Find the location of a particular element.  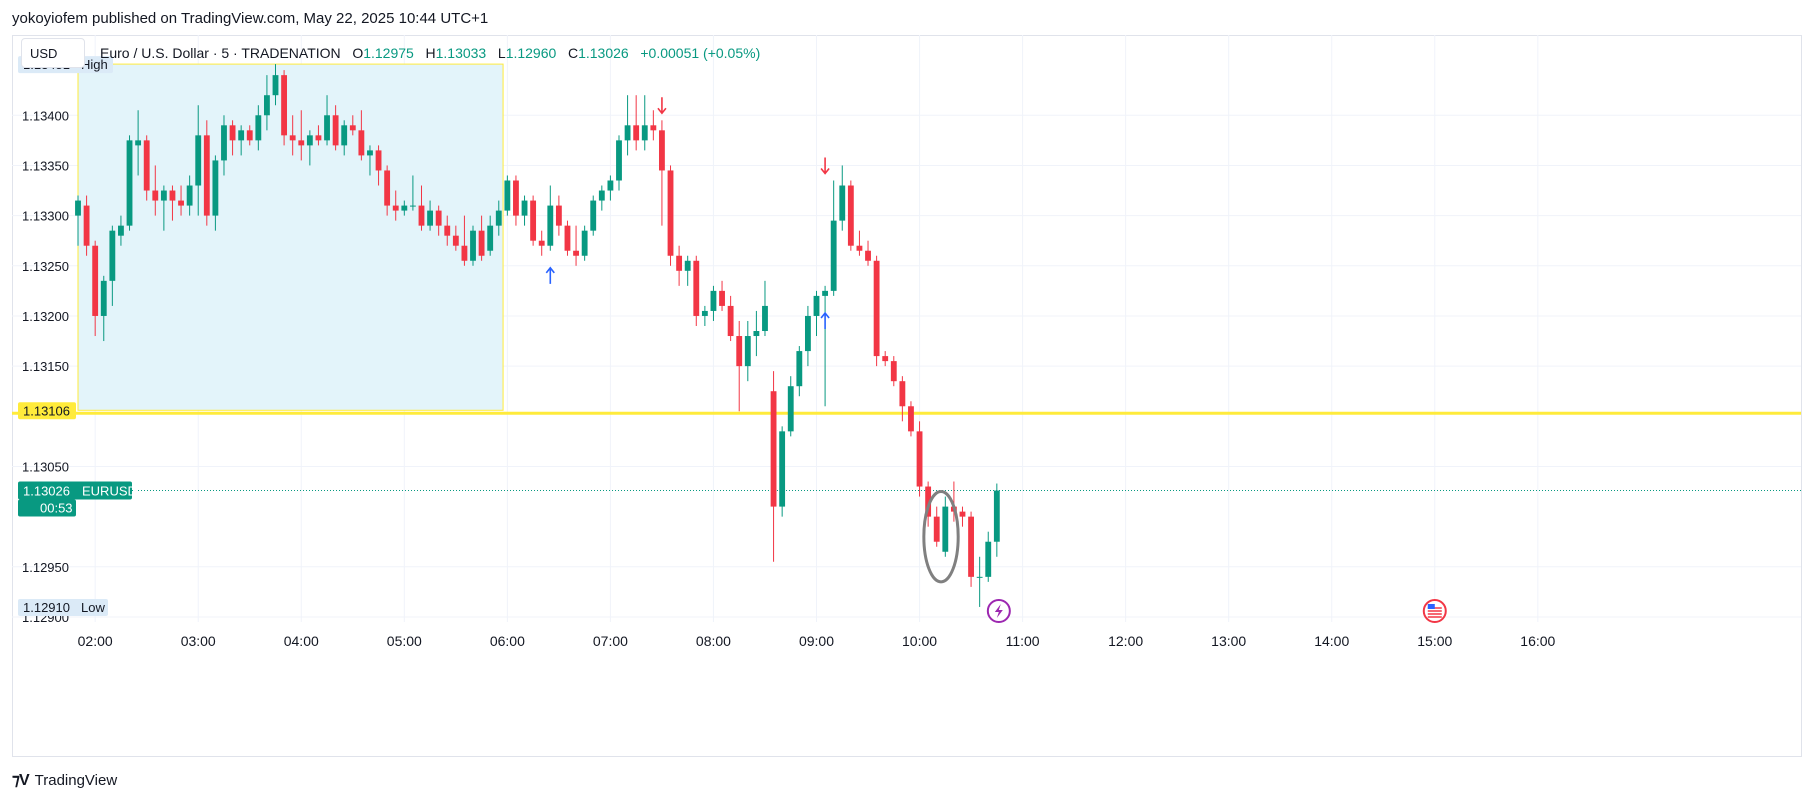

symbol-name: Euro / U.S. Dollar · 5 · TRADENATION is located at coordinates (220, 53).